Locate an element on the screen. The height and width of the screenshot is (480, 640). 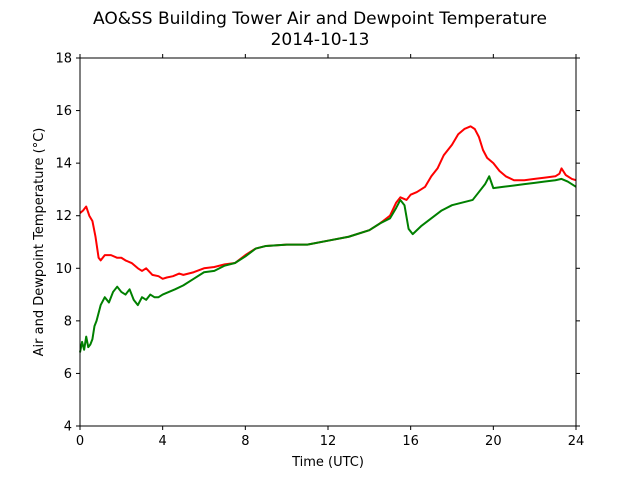
y-axis-label: Air and Dewpoint Temperature (°C) is located at coordinates (39, 242).